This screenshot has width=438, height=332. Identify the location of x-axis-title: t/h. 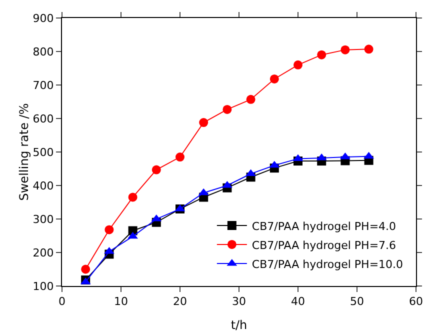
(239, 325).